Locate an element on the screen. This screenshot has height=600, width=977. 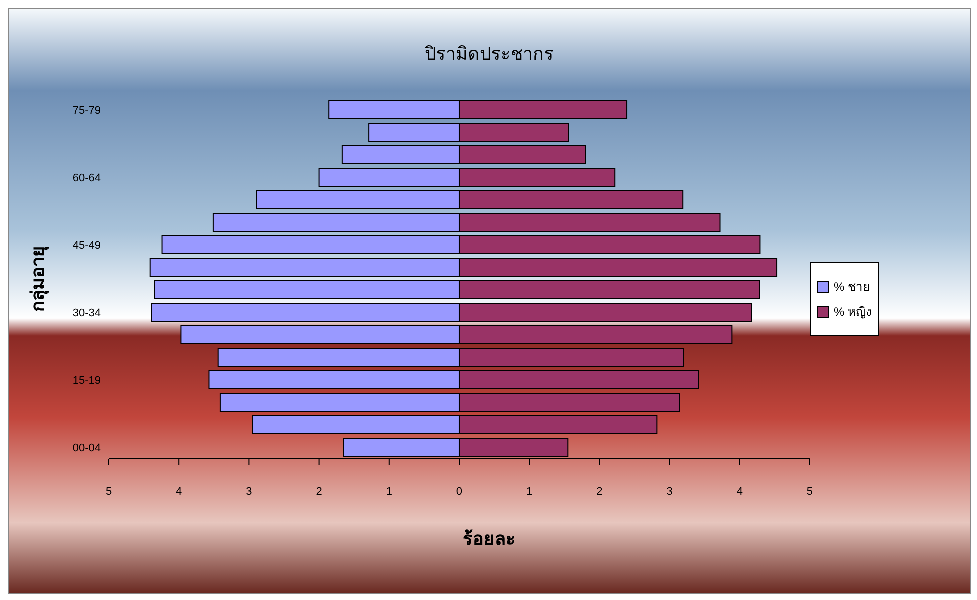
y-tick-label: 15-19 is located at coordinates (86, 381).